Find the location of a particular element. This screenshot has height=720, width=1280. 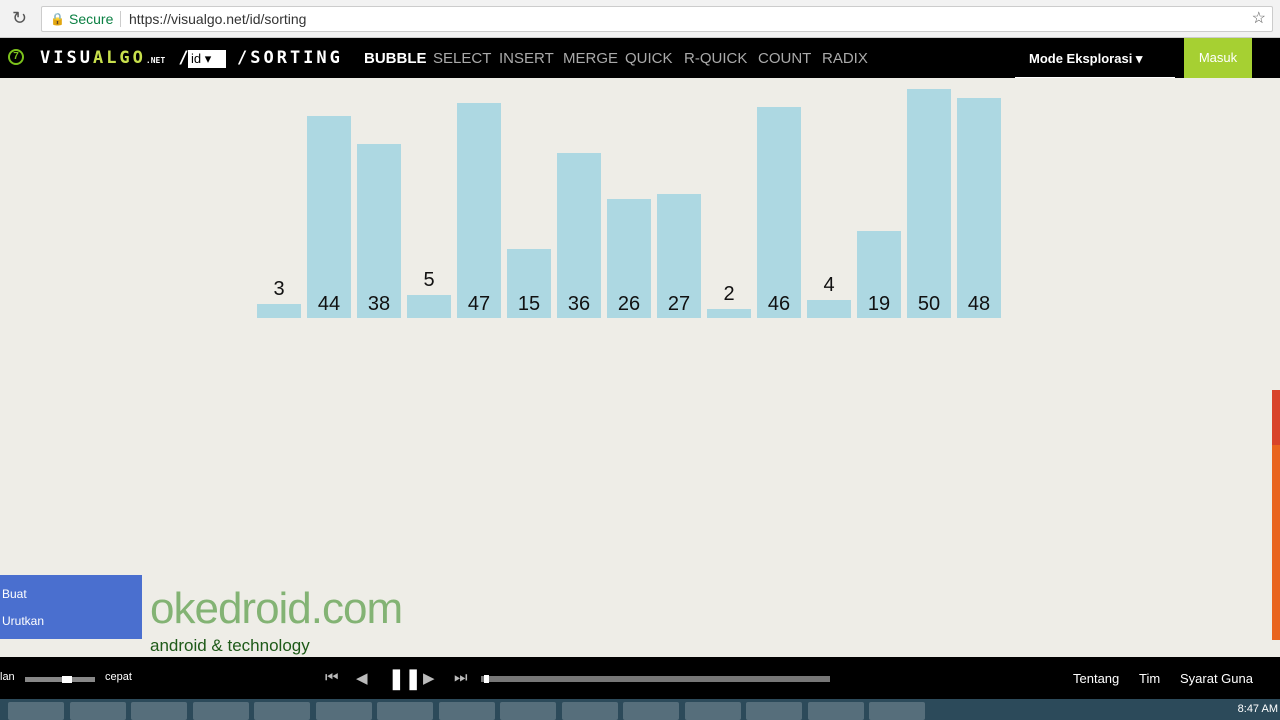

bar-value-label: 5 is located at coordinates (429, 280).